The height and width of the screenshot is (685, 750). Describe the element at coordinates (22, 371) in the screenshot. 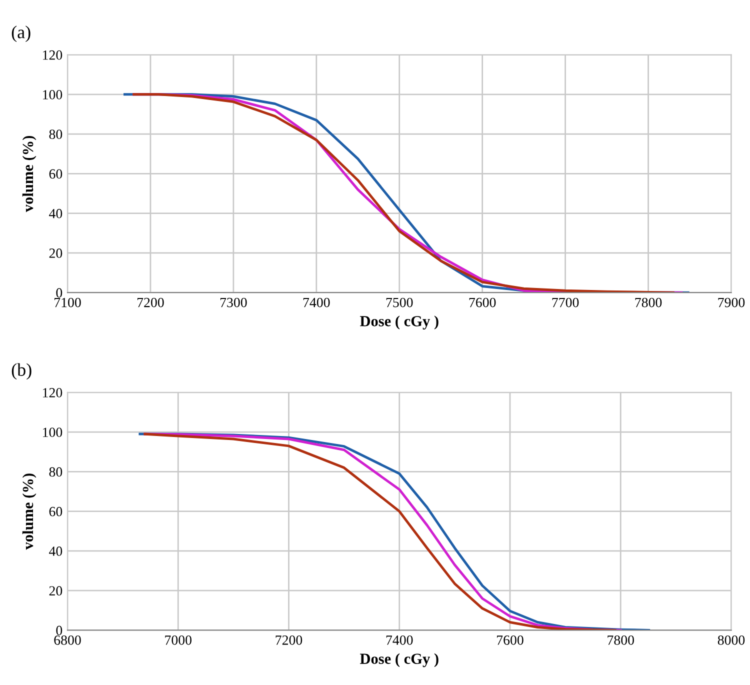

I see `chart-title: (b)` at that location.